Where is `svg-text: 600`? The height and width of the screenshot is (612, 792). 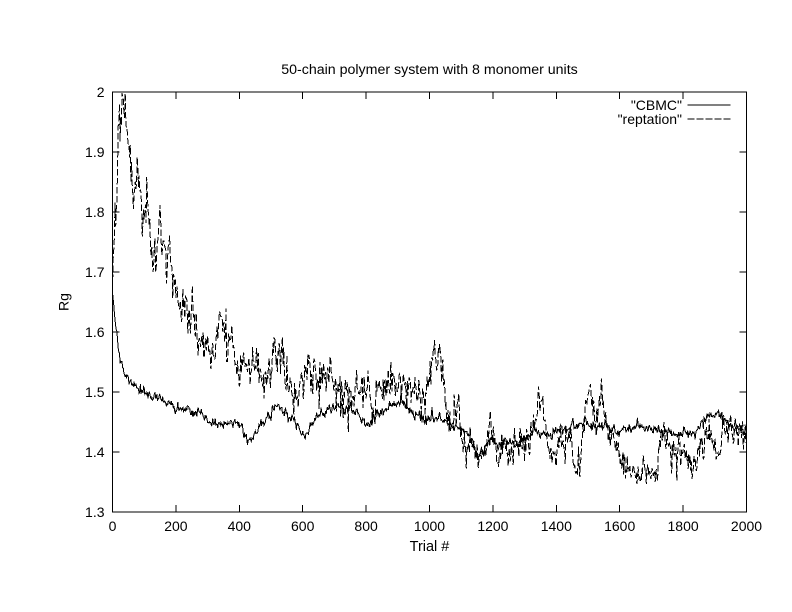 svg-text: 600 is located at coordinates (303, 526).